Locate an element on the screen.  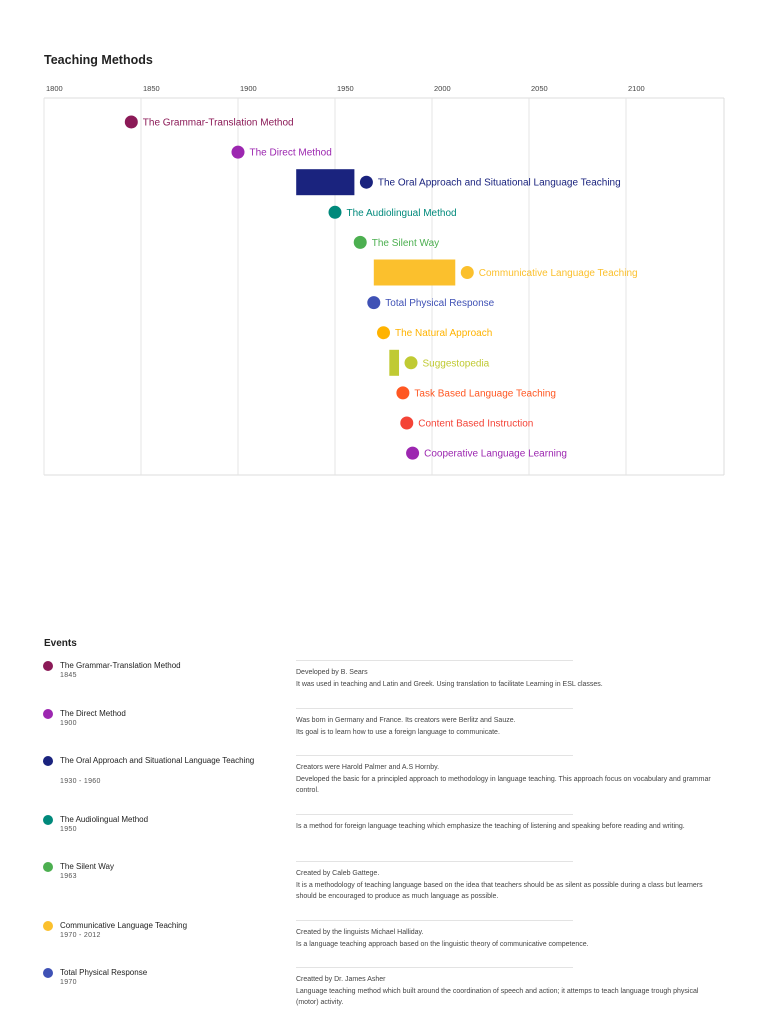
timeline-item-task-based-language-teaching: Task Based Language Teaching is located at coordinates (476, 393).